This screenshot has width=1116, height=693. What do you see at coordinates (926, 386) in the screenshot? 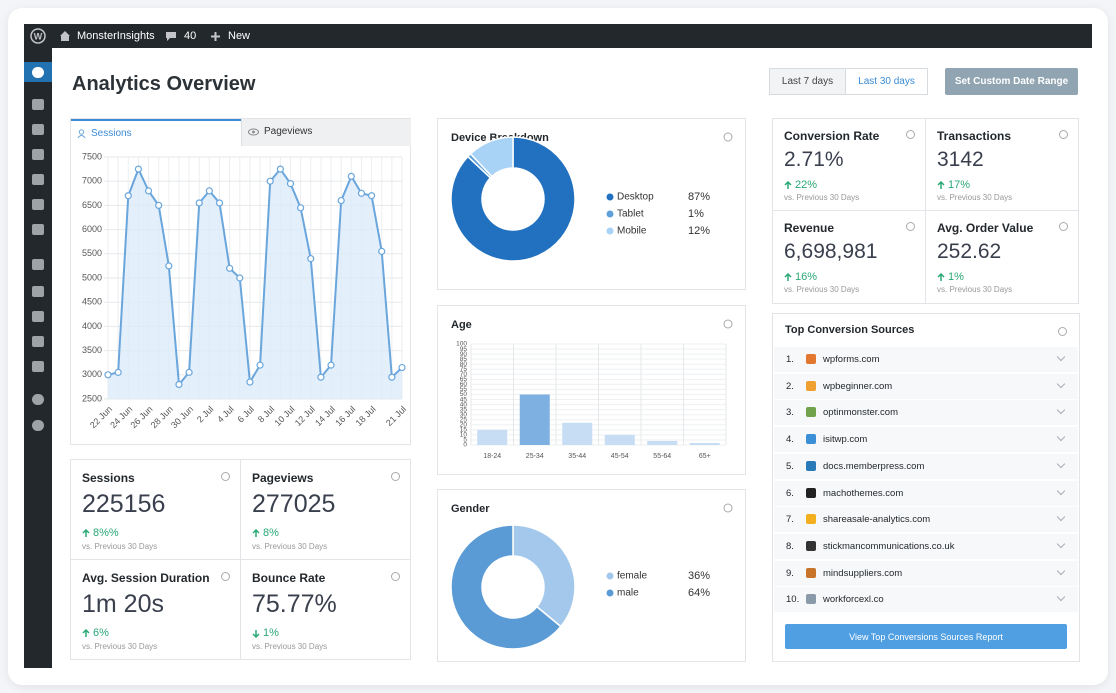
I see `source-row: 2. wpbeginner.com` at bounding box center [926, 386].